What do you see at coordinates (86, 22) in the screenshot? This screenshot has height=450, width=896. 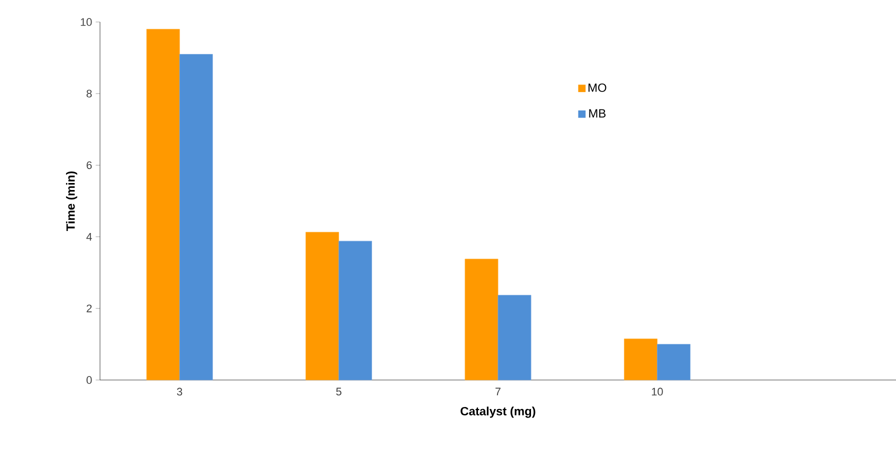 I see `y-tick-label: 10` at bounding box center [86, 22].